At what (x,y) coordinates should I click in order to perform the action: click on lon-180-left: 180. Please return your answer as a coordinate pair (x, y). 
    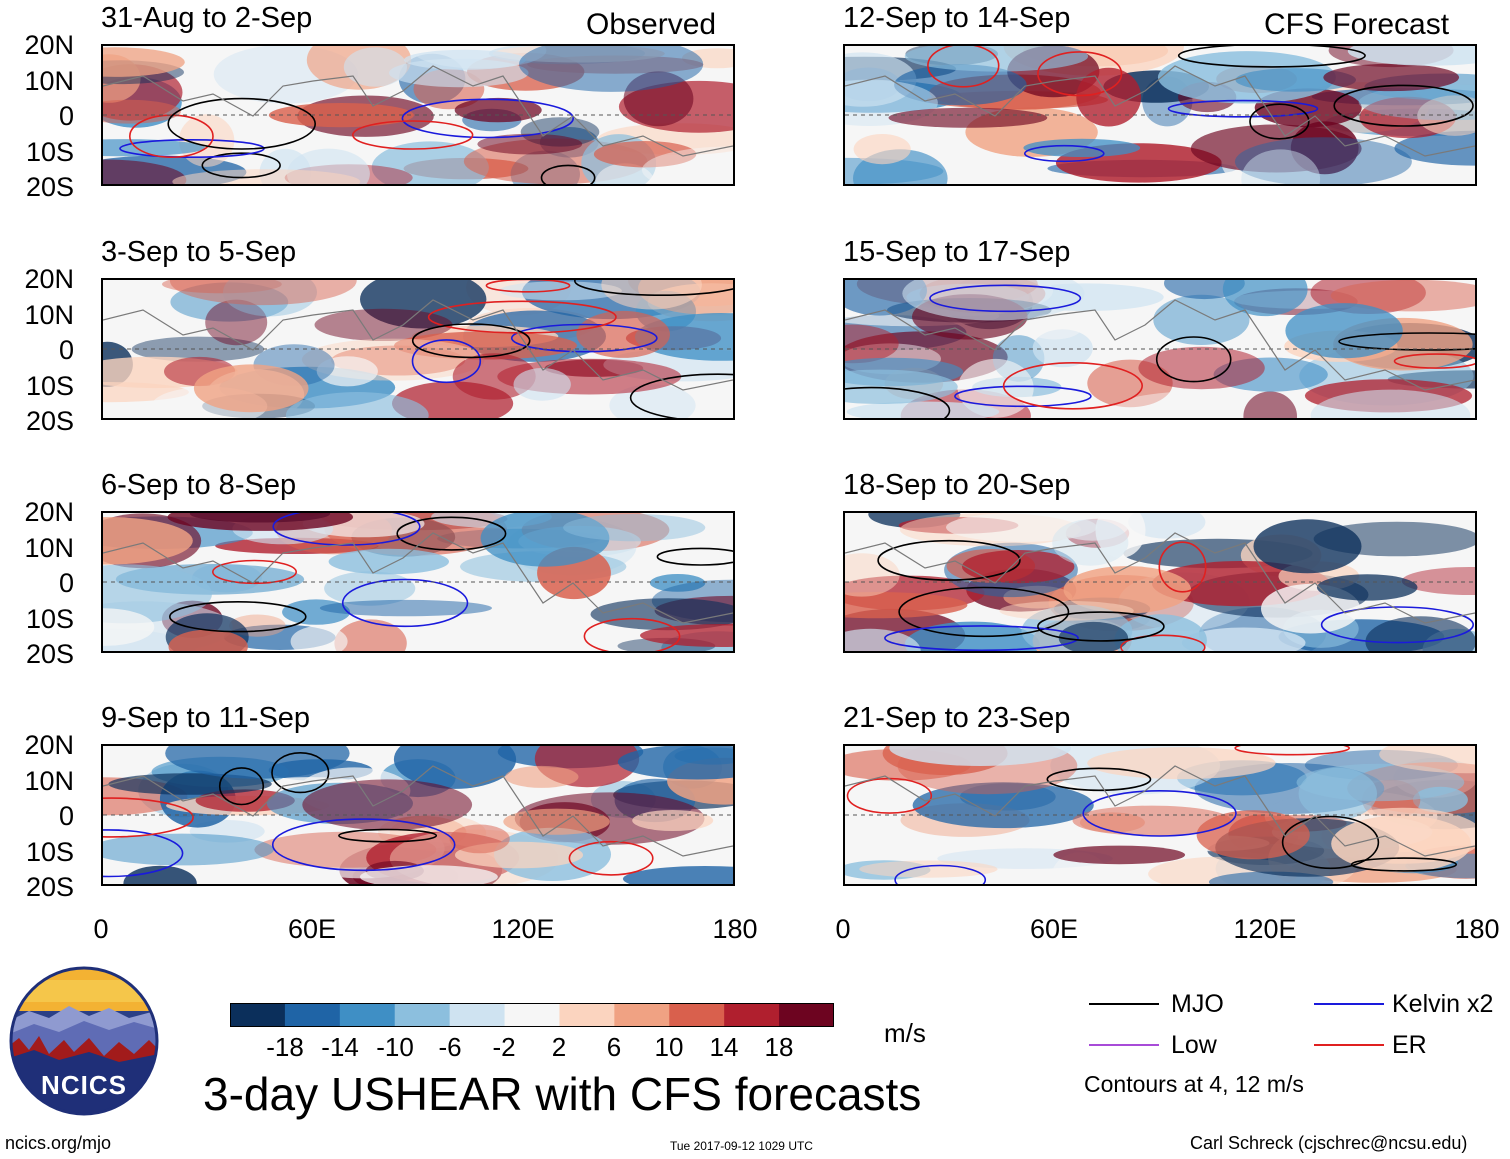
    Looking at the image, I should click on (735, 929).